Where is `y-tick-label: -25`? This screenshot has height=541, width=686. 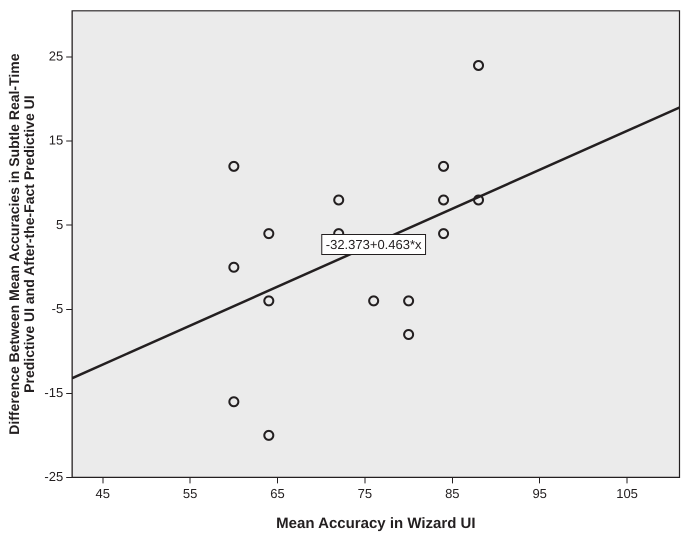 y-tick-label: -25 is located at coordinates (54, 476).